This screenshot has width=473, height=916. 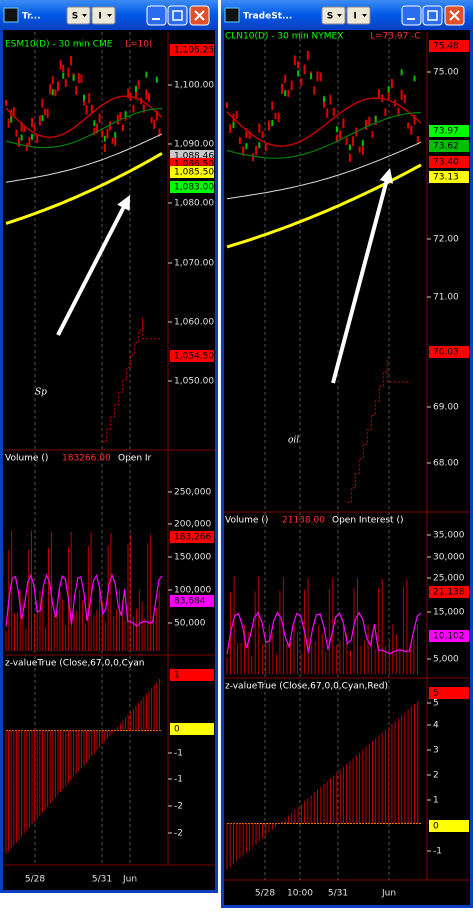 What do you see at coordinates (192, 591) in the screenshot?
I see `axis-label: 100,000` at bounding box center [192, 591].